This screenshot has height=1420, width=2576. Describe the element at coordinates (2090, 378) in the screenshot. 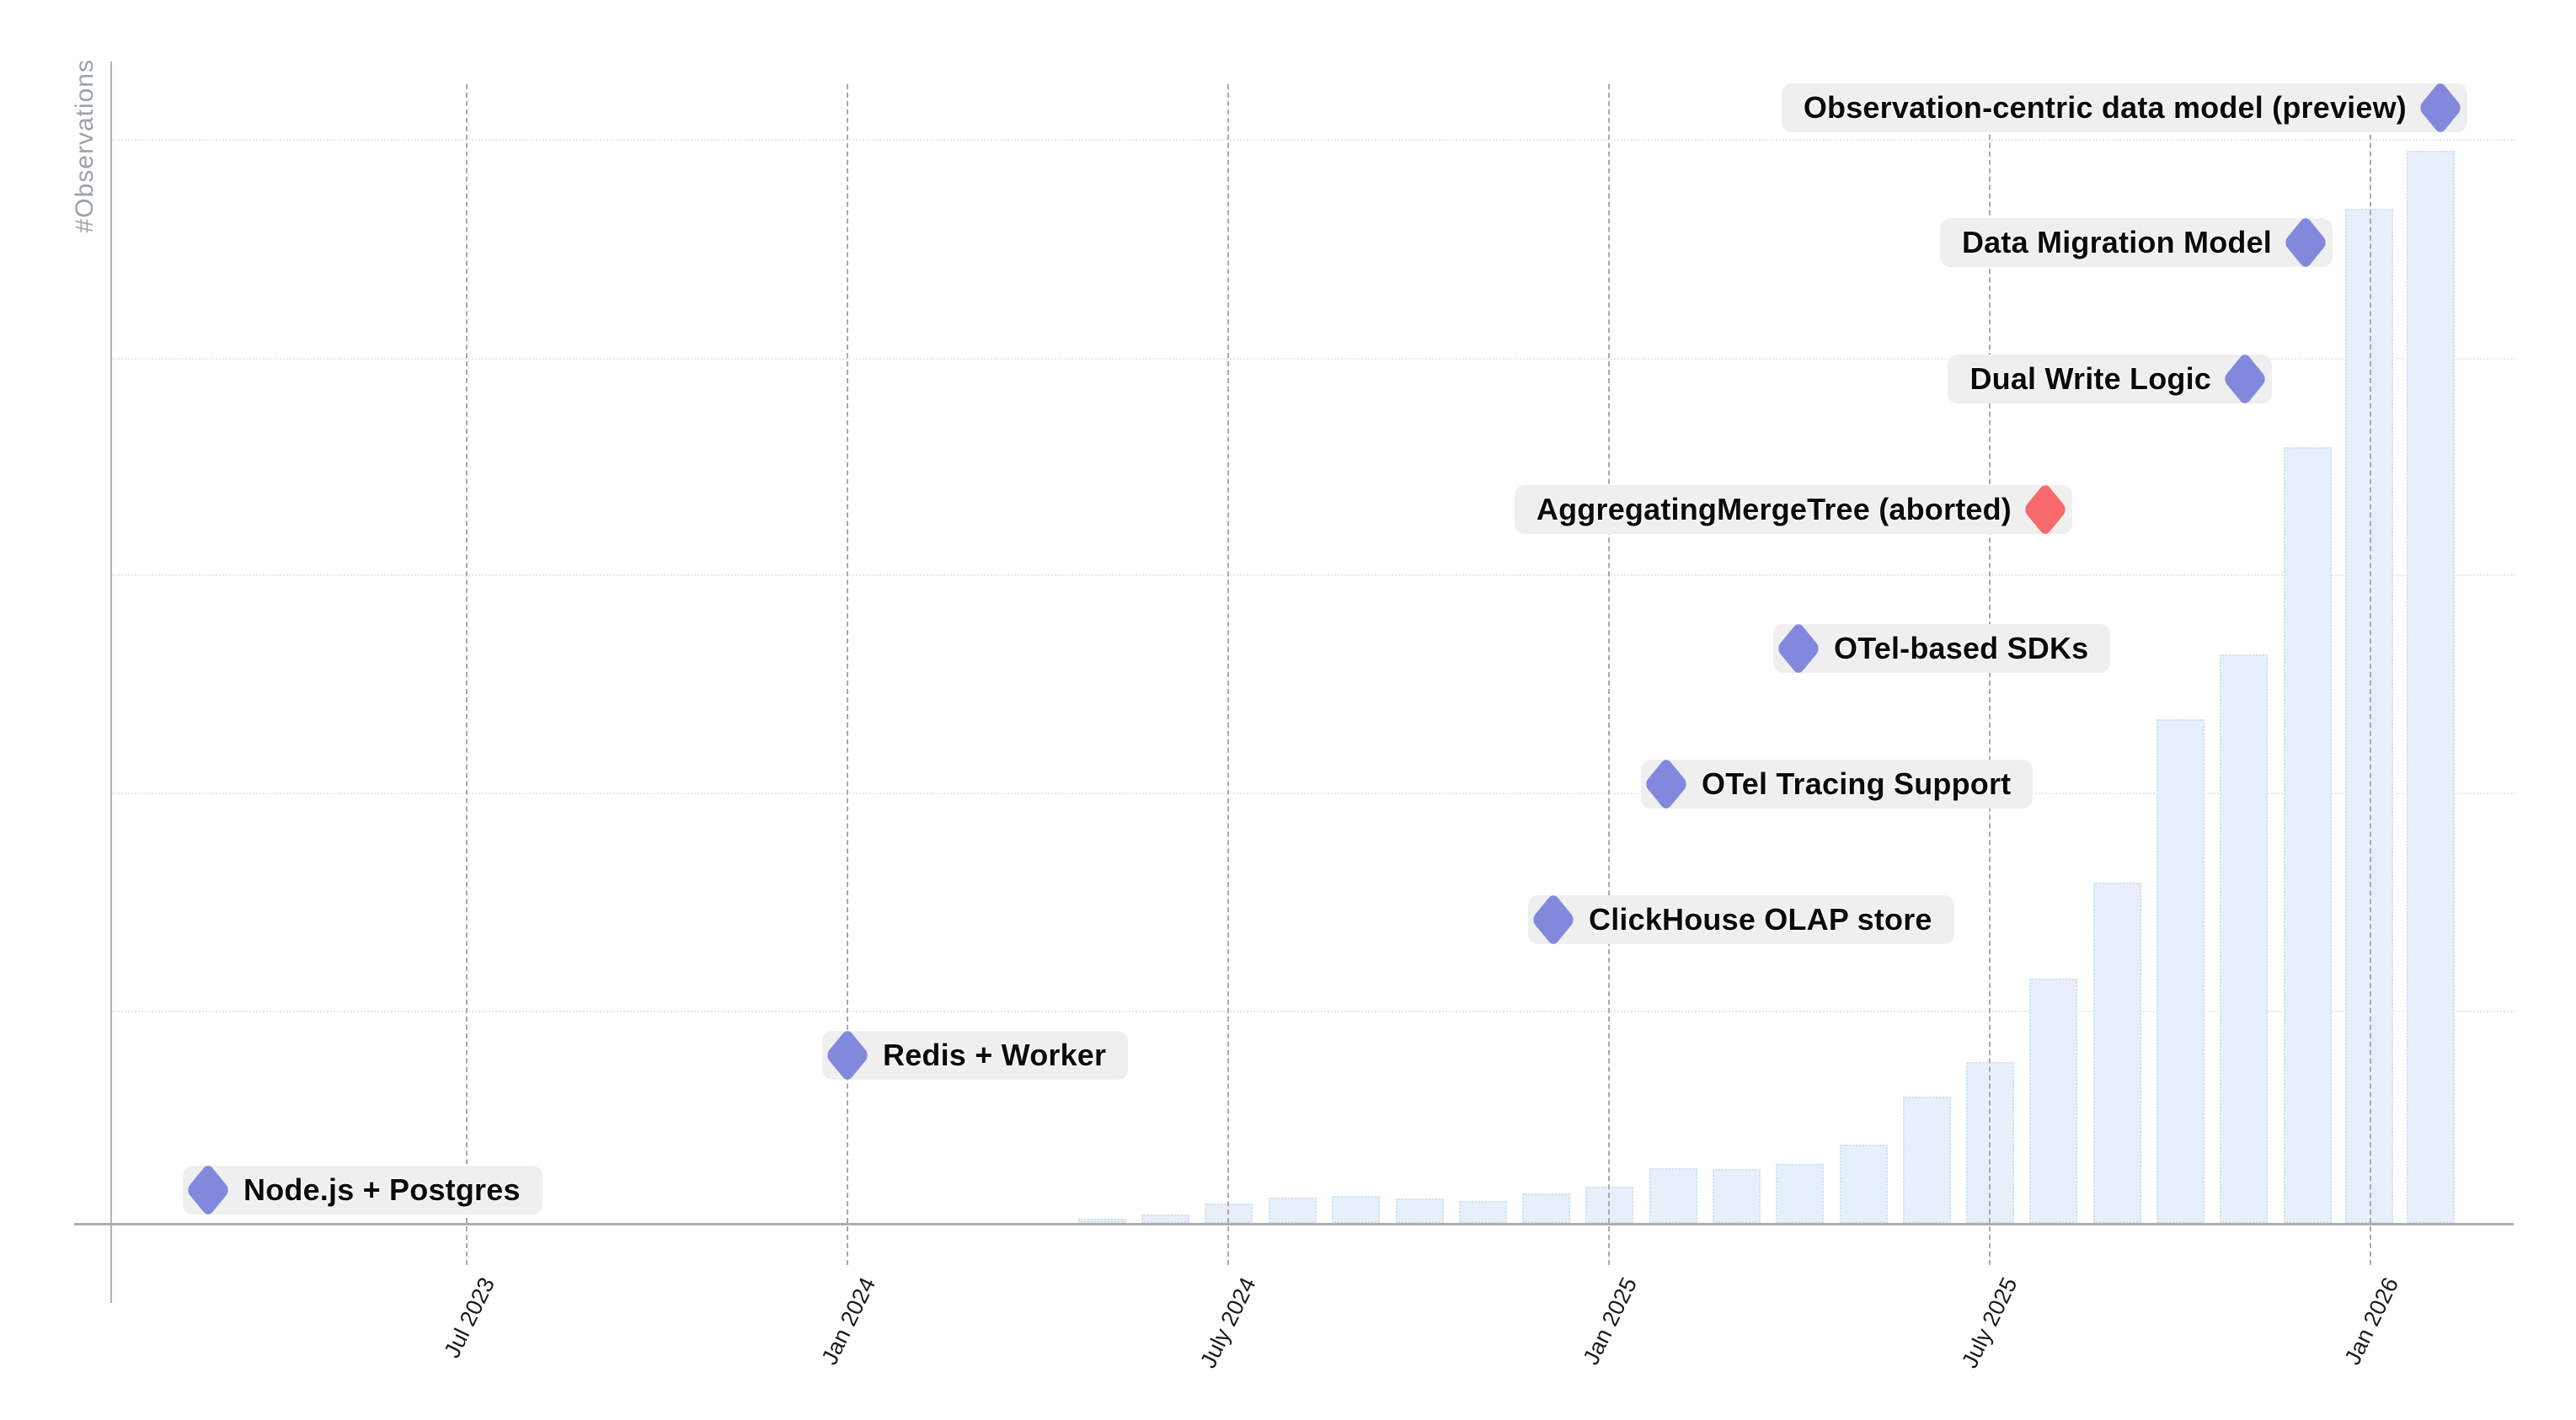

I see `milestone-label: Dual Write Logic` at that location.